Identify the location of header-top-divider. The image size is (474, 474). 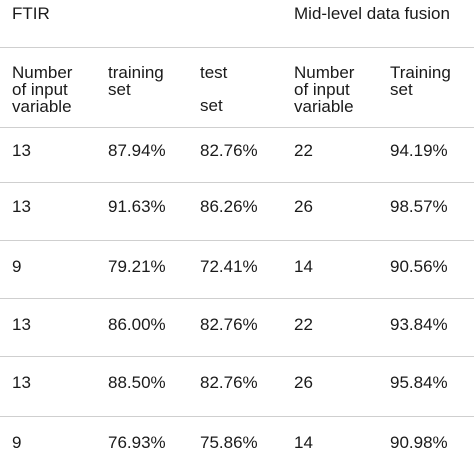
(237, 47).